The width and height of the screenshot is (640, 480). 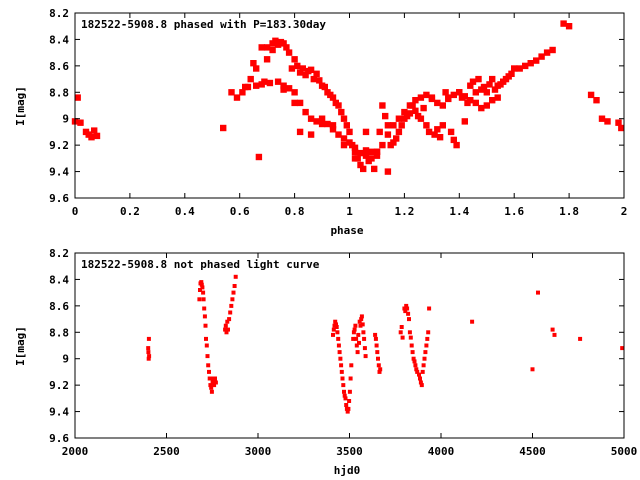 What do you see at coordinates (59, 279) in the screenshot?
I see `y-tick-label: 8.4` at bounding box center [59, 279].